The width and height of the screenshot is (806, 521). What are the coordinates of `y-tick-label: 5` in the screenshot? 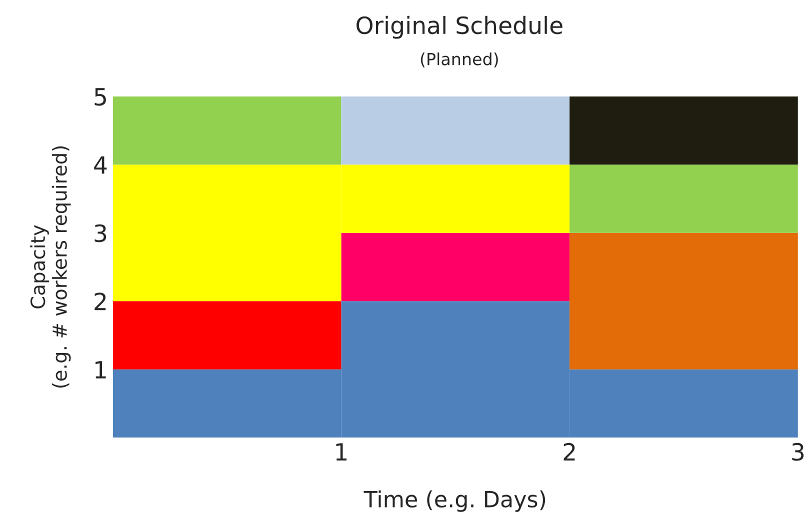 It's located at (100, 97).